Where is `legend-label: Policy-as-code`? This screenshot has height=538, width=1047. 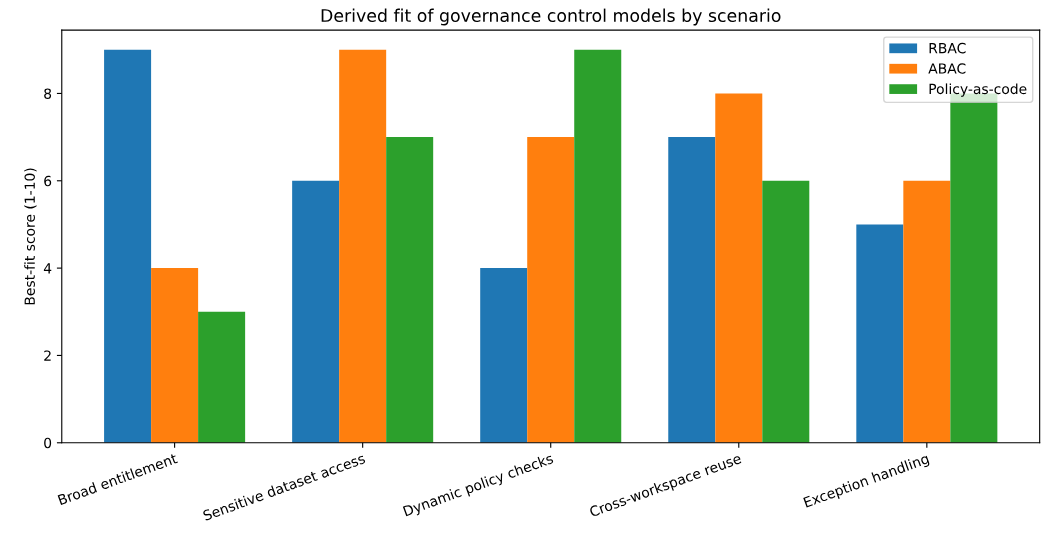 legend-label: Policy-as-code is located at coordinates (978, 90).